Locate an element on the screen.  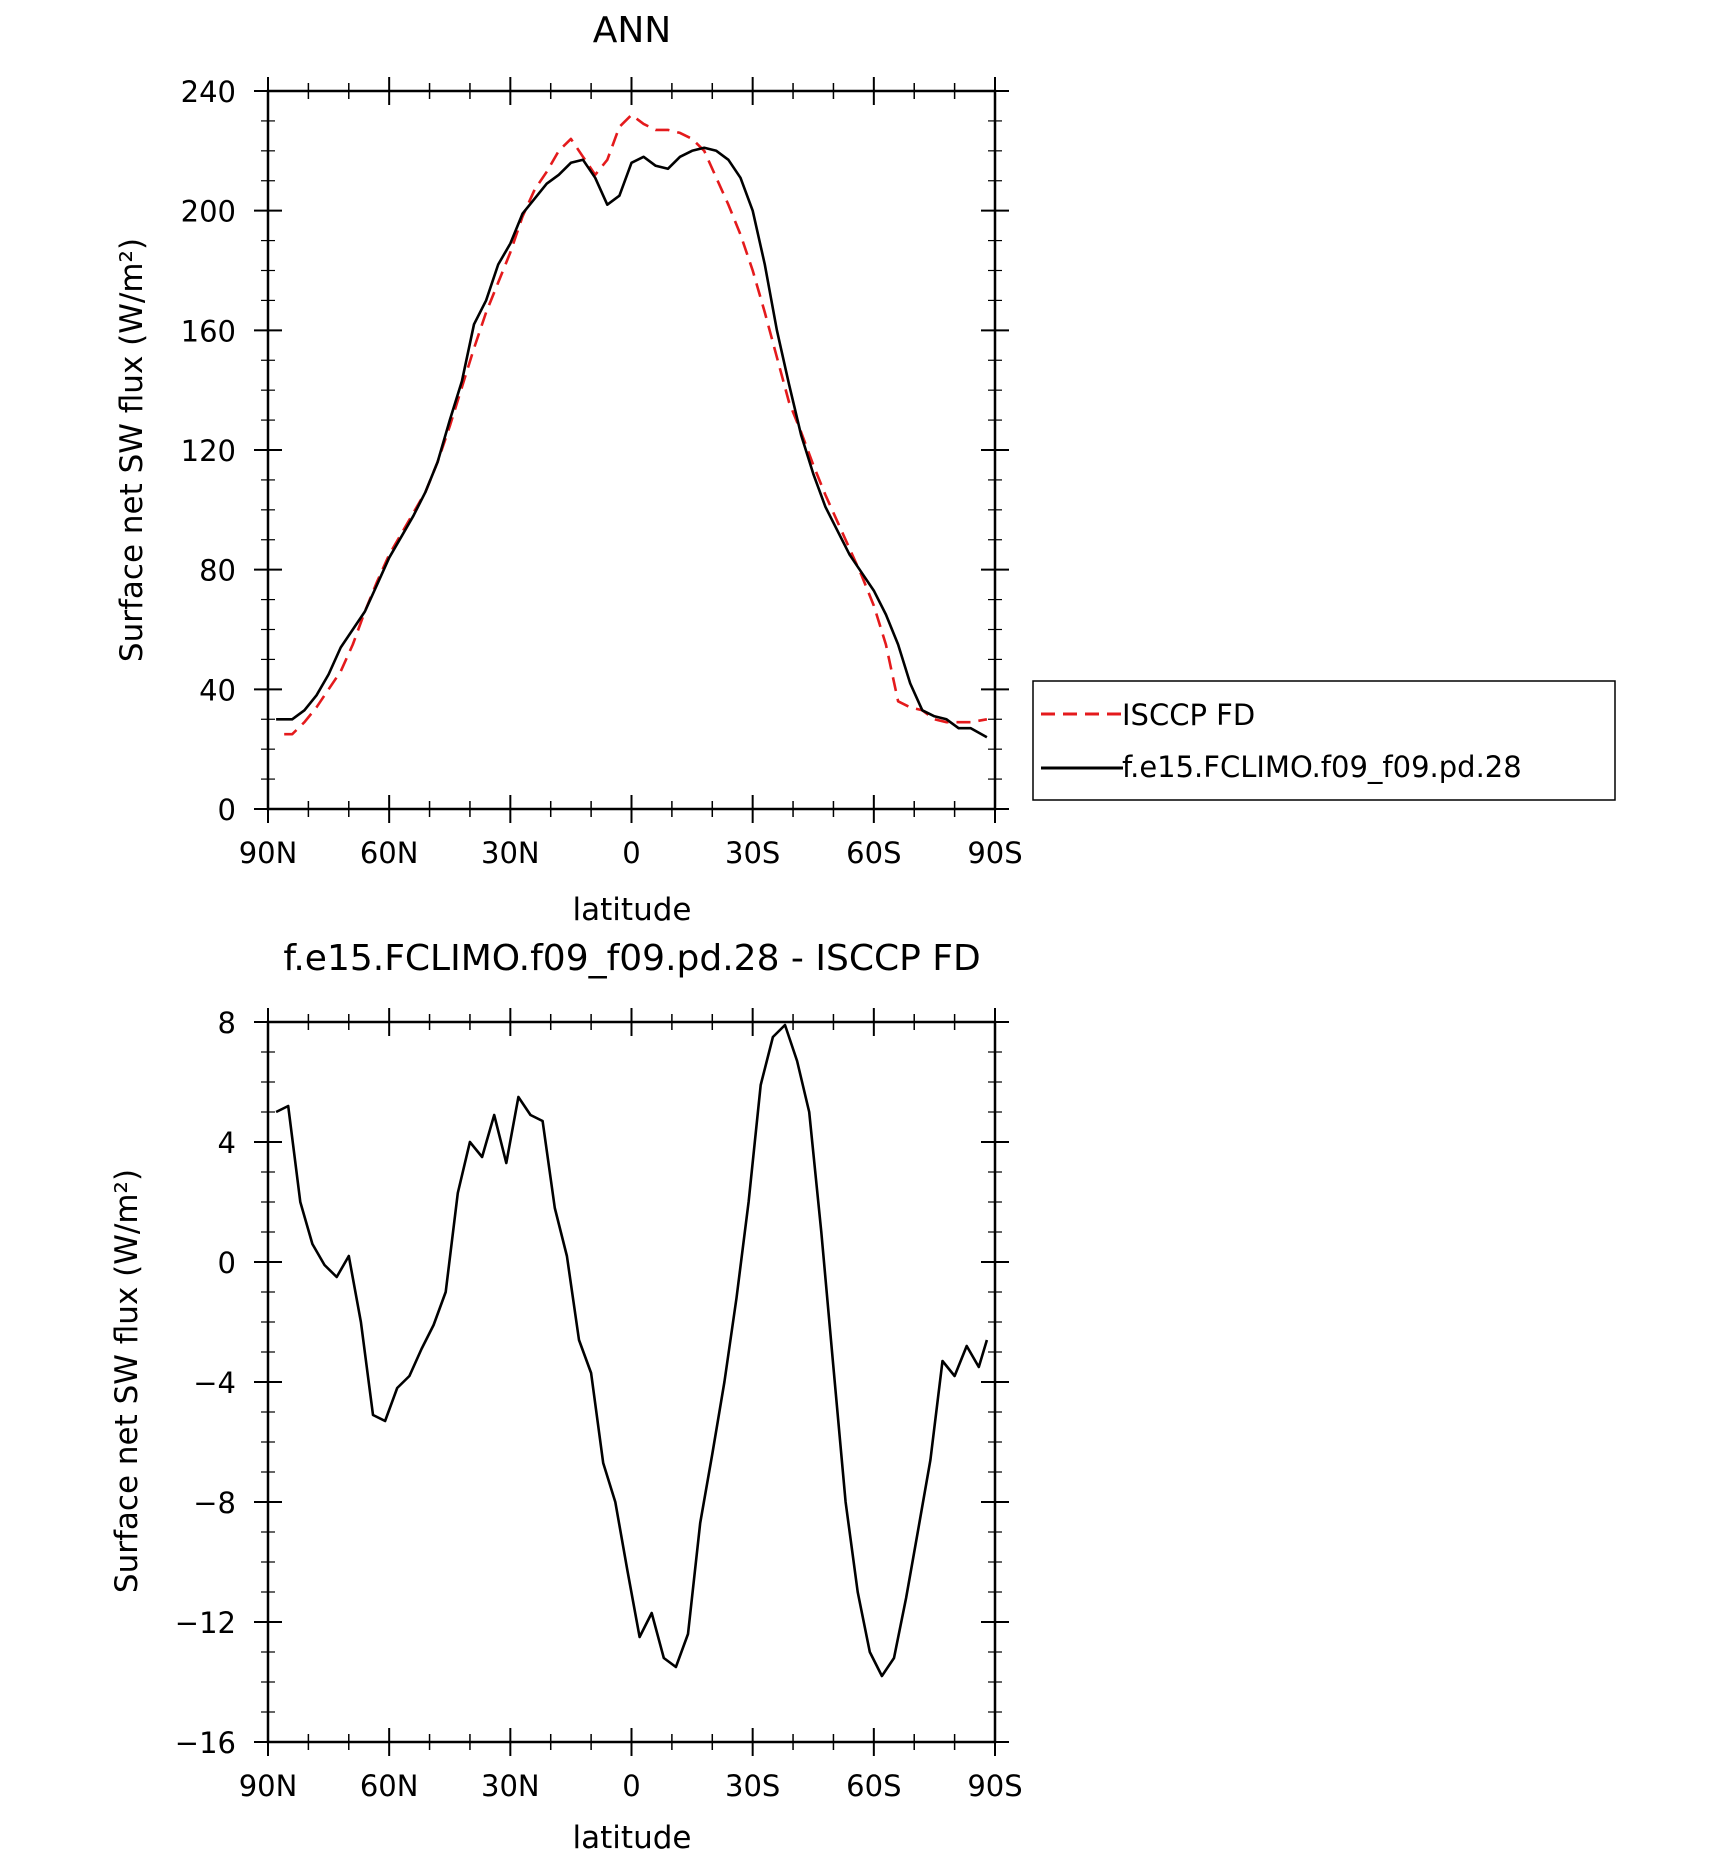
y-tick-label: 40 is located at coordinates (217, 690).